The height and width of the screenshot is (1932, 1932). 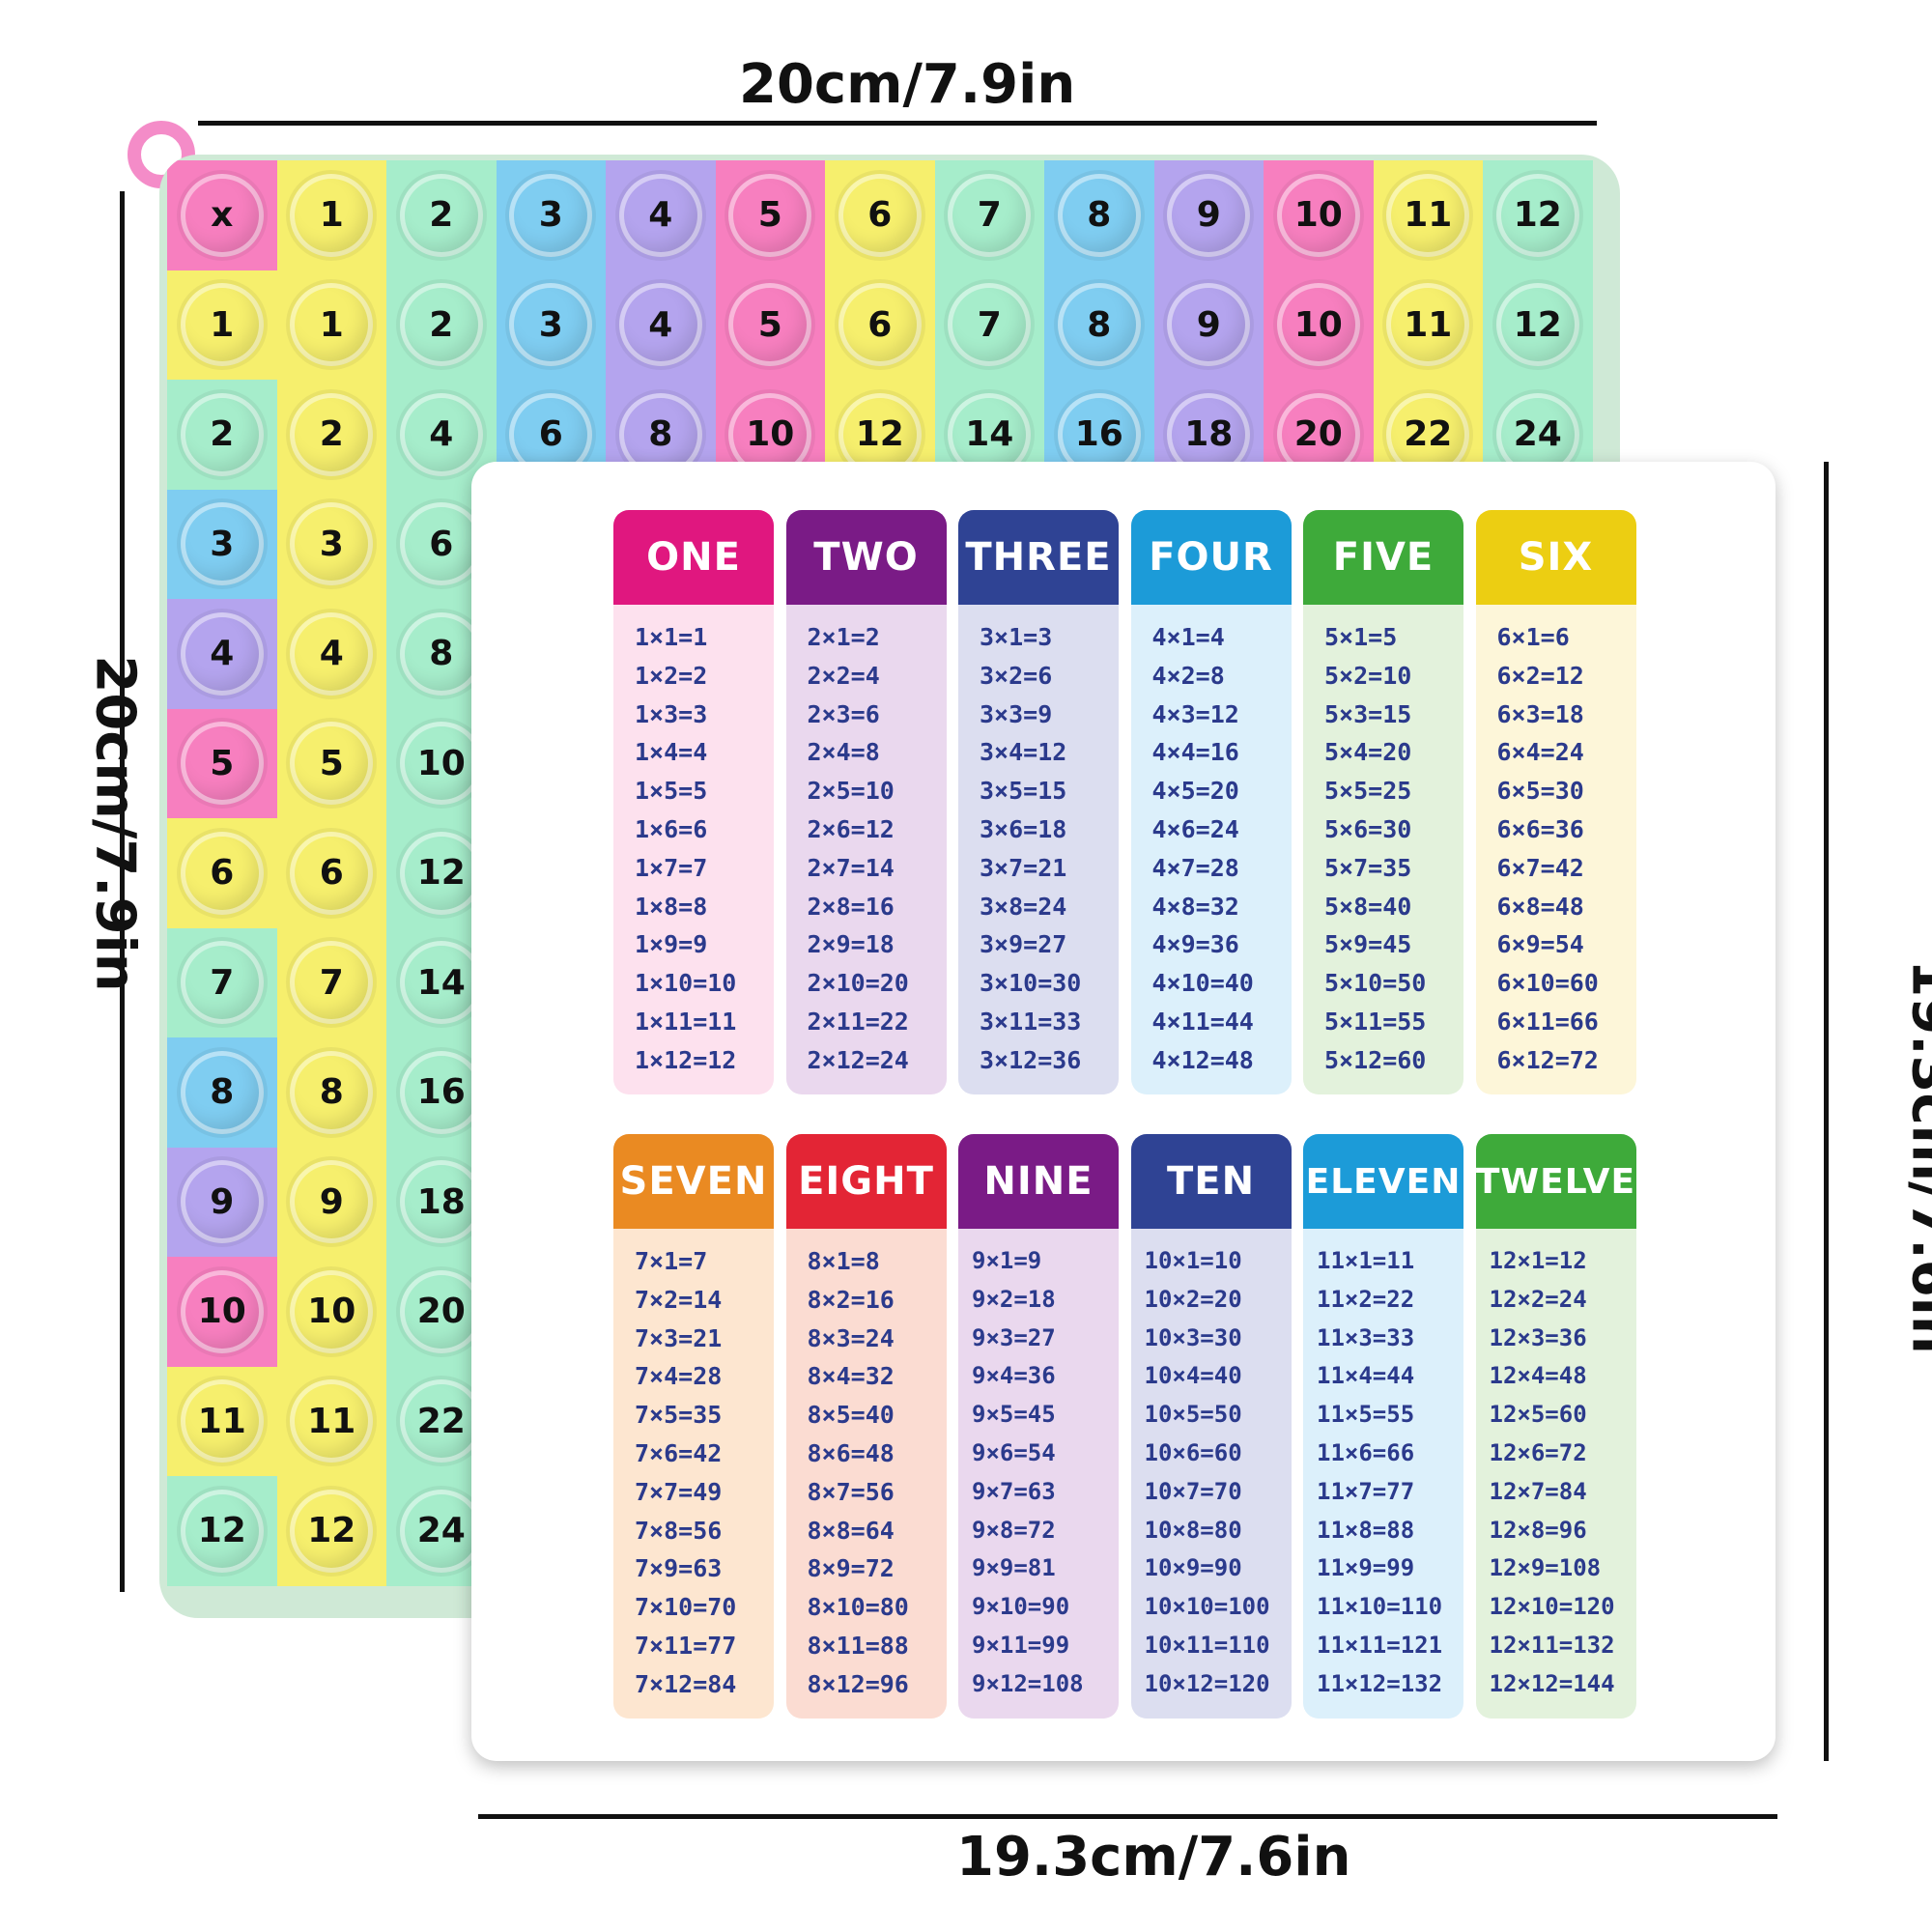 I want to click on board-cell-r2-c0: 2, so click(x=222, y=435).